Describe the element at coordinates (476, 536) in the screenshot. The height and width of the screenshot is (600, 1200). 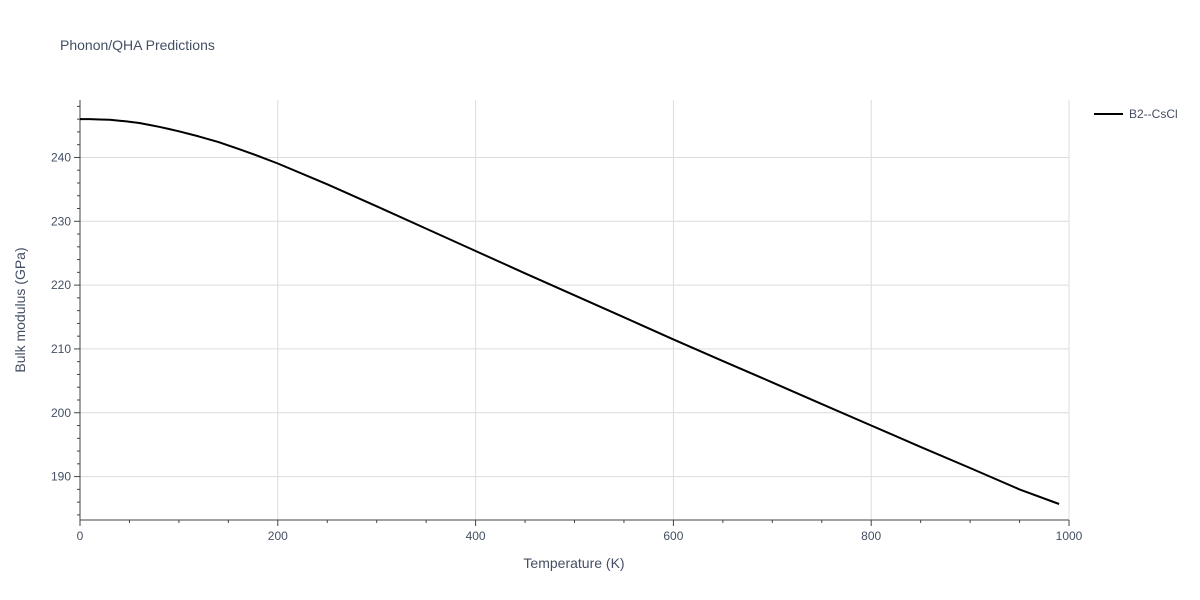
I see `x-tick-label: 400` at that location.